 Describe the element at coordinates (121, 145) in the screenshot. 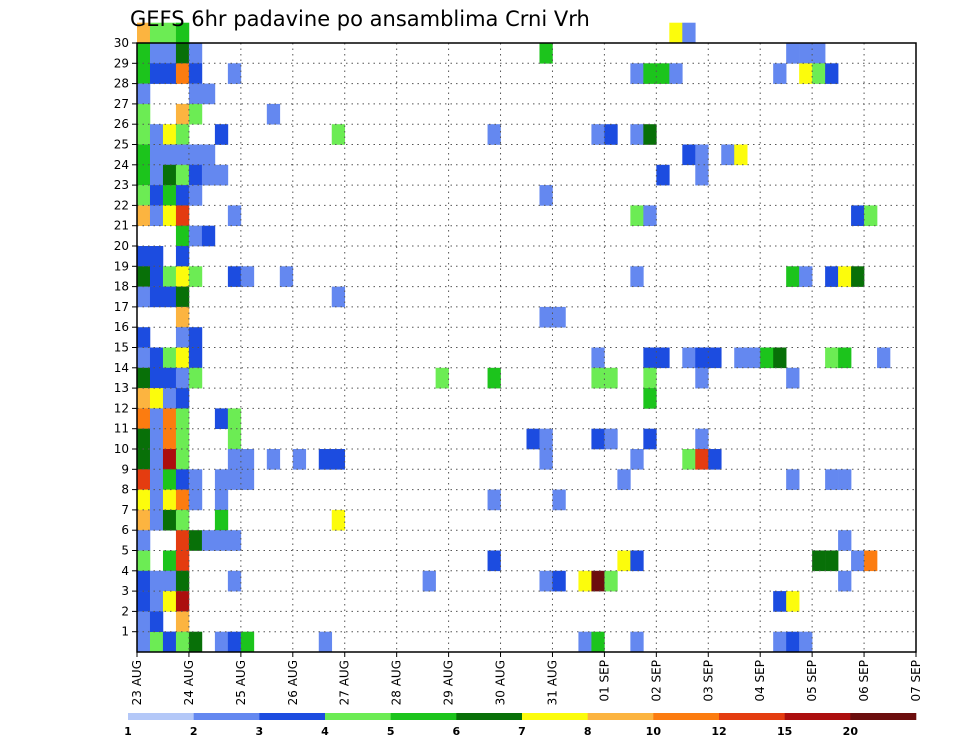

I see `y-tick-label: 25` at that location.